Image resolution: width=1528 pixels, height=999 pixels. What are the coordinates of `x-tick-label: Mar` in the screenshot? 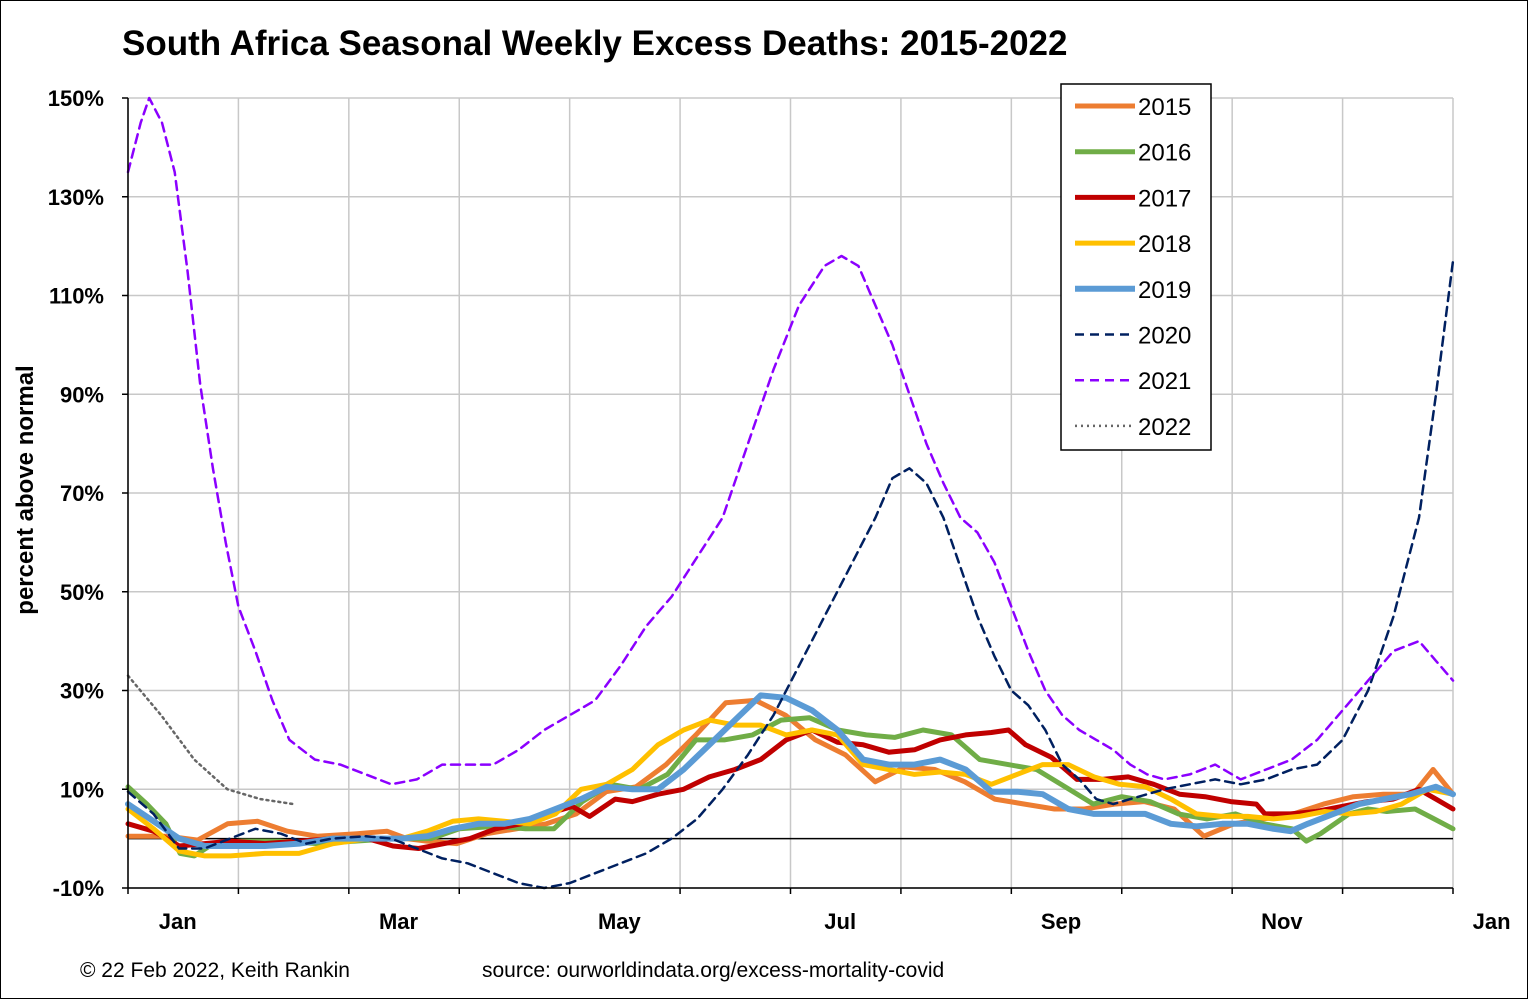 It's located at (399, 921).